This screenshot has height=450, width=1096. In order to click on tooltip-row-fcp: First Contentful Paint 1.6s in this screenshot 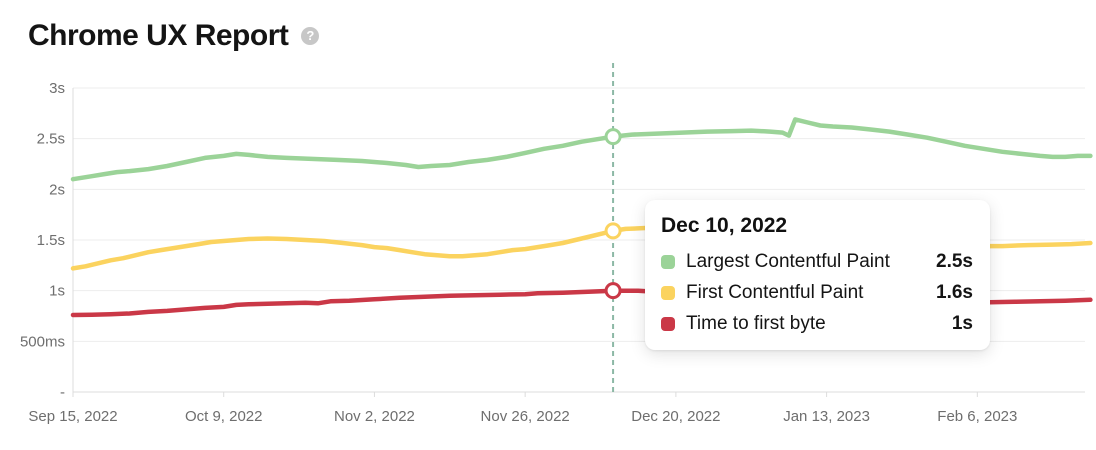, I will do `click(817, 292)`.